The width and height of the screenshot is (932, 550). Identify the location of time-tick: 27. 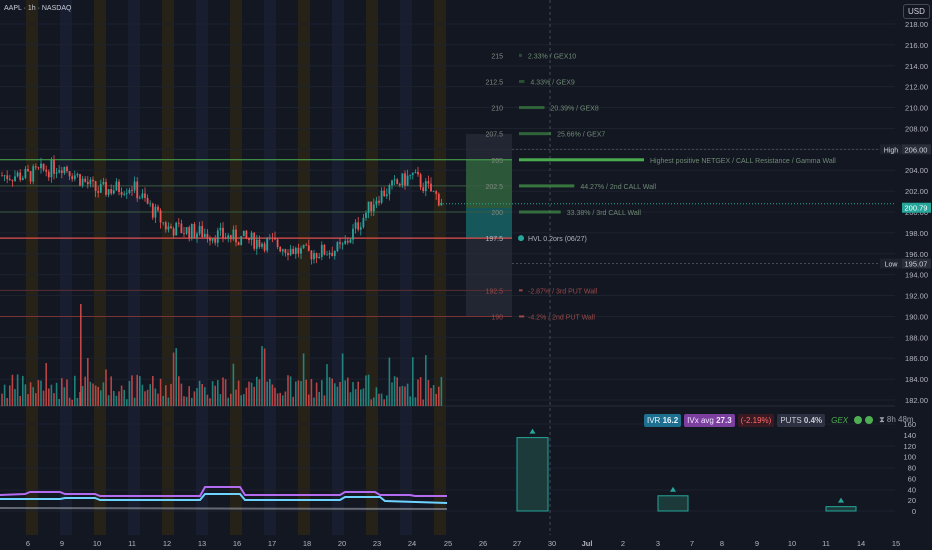
(517, 543).